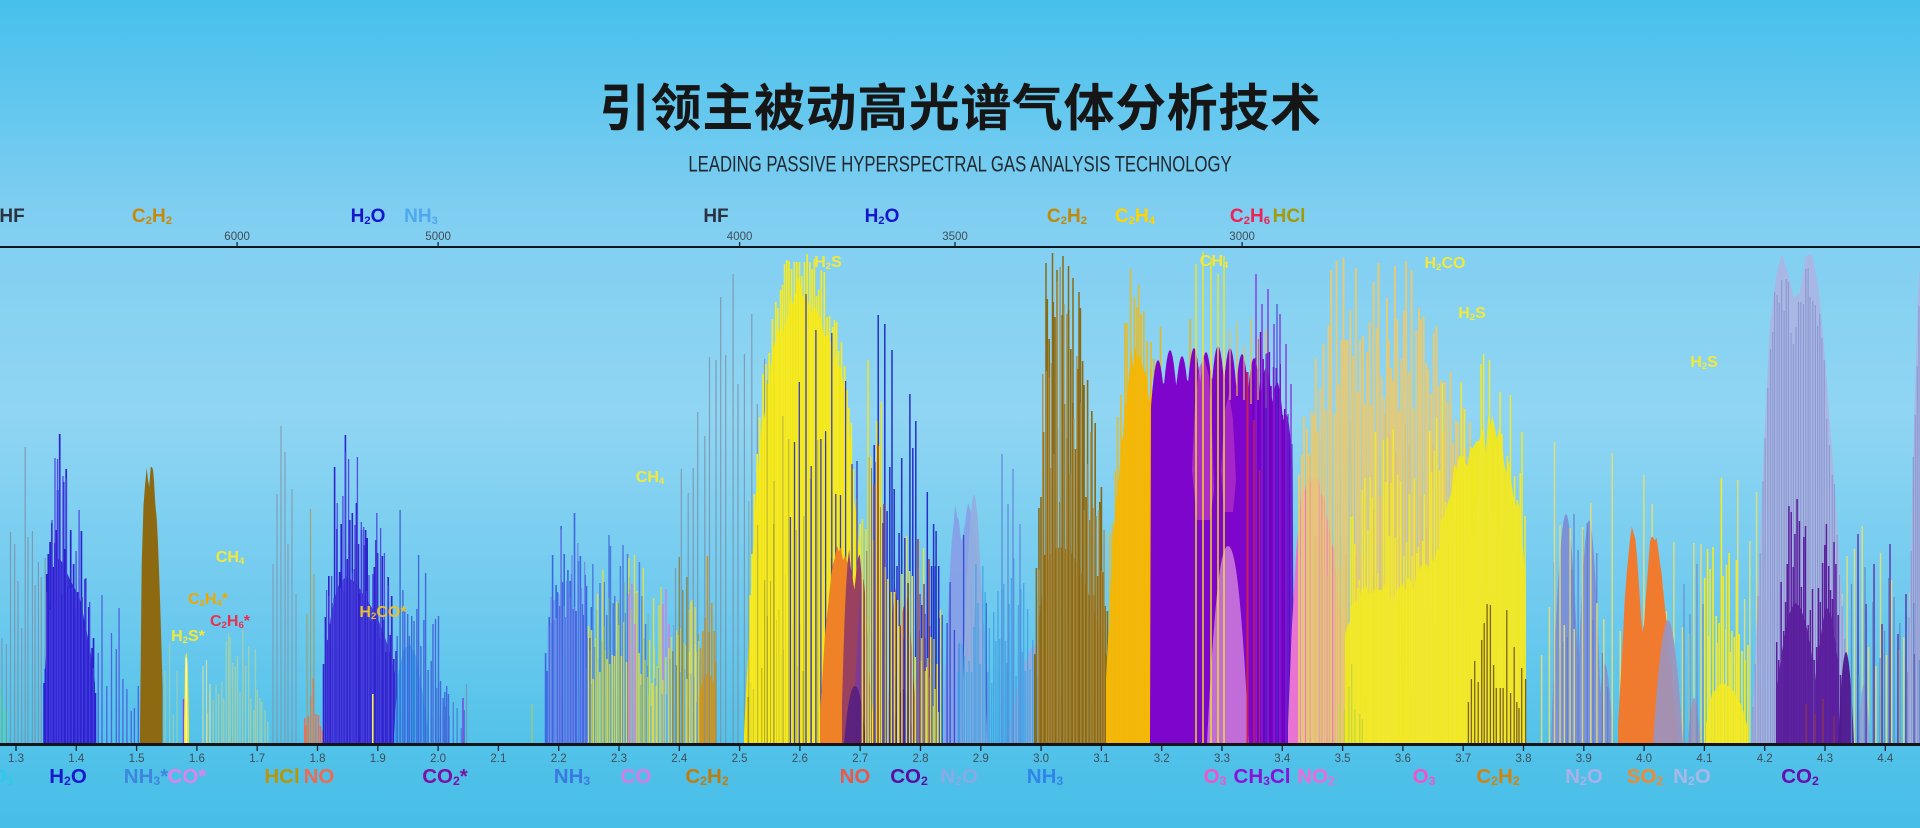 This screenshot has height=828, width=1920. Describe the element at coordinates (257, 759) in the screenshot. I see `svg-text: 1.7` at that location.